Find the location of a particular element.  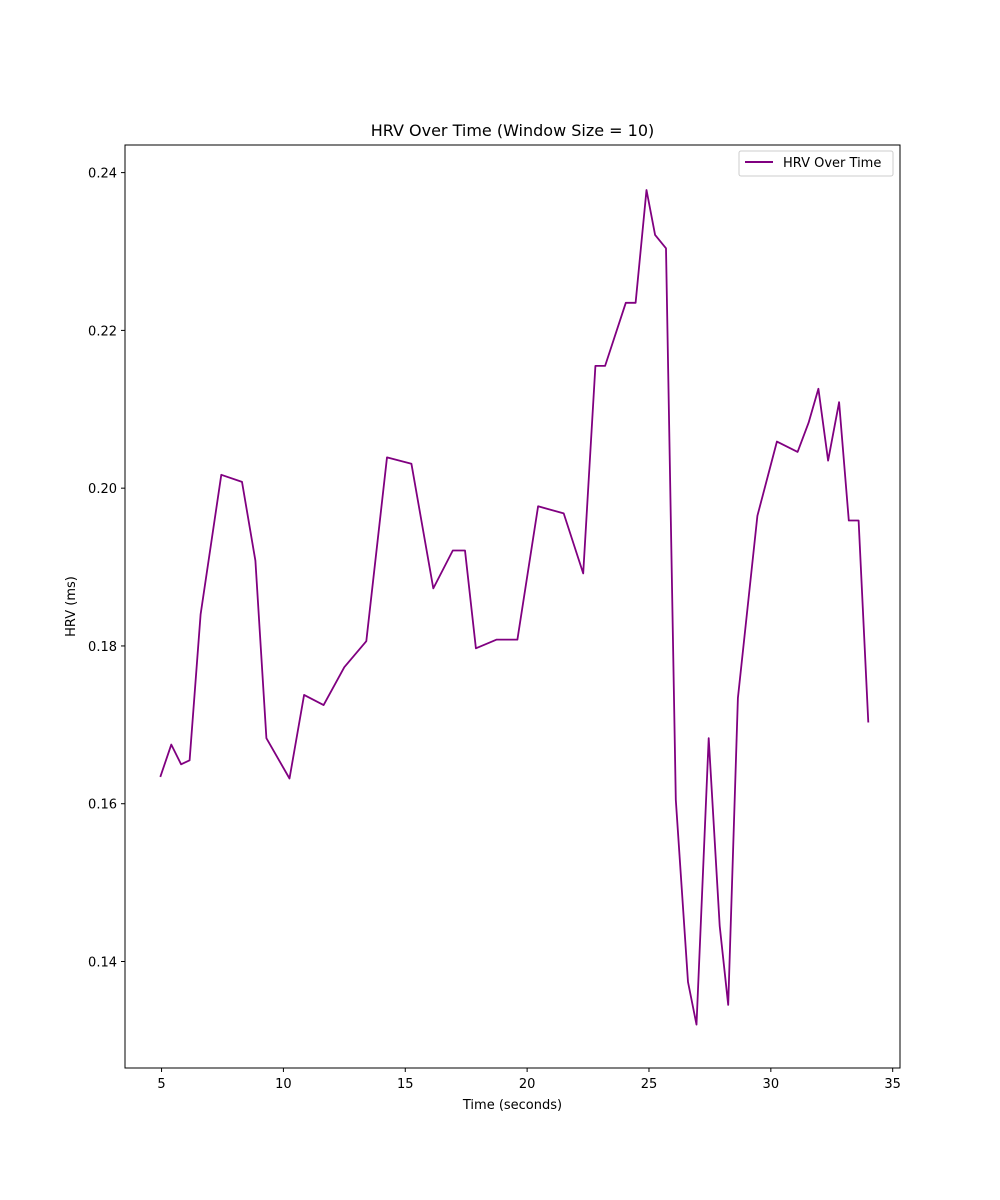

x-tick-label-25: 25 is located at coordinates (649, 1084).